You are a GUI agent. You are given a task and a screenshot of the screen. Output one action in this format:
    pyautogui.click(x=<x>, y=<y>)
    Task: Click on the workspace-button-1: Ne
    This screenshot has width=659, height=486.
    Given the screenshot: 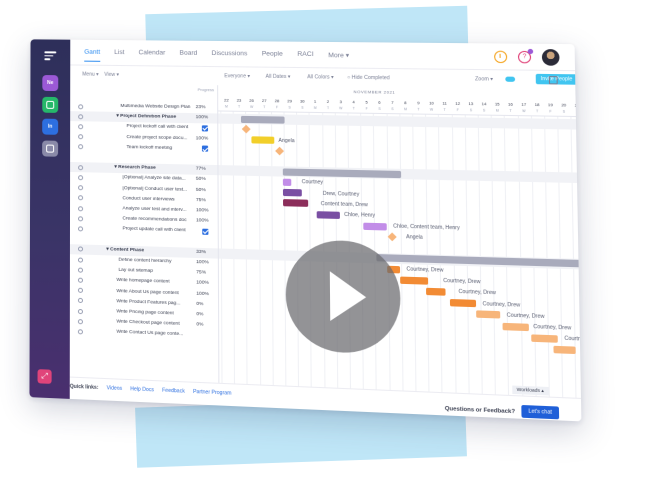 What is the action you would take?
    pyautogui.click(x=50, y=83)
    